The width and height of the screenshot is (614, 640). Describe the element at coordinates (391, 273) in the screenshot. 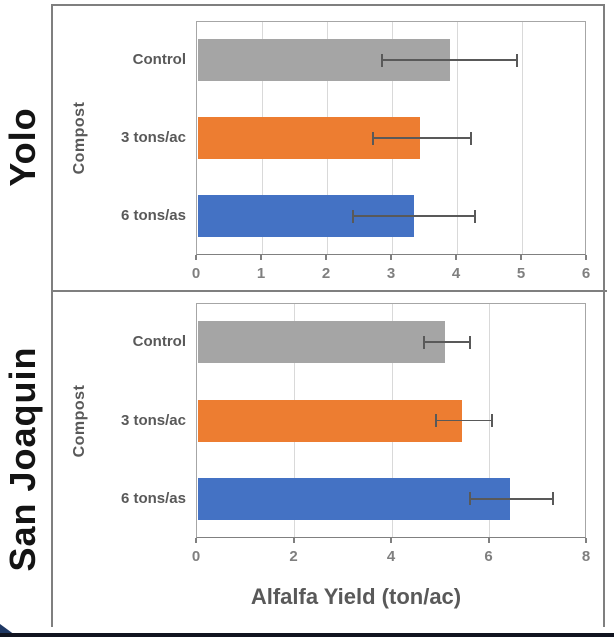

I see `axis-tick-label: 3` at that location.